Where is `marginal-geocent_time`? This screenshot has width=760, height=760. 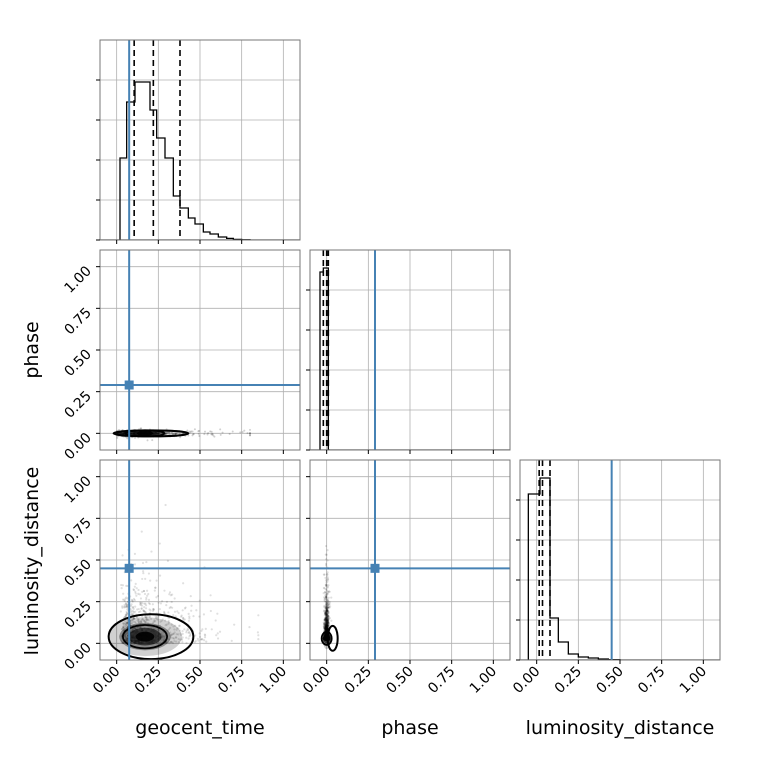
marginal-geocent_time is located at coordinates (198, 141).